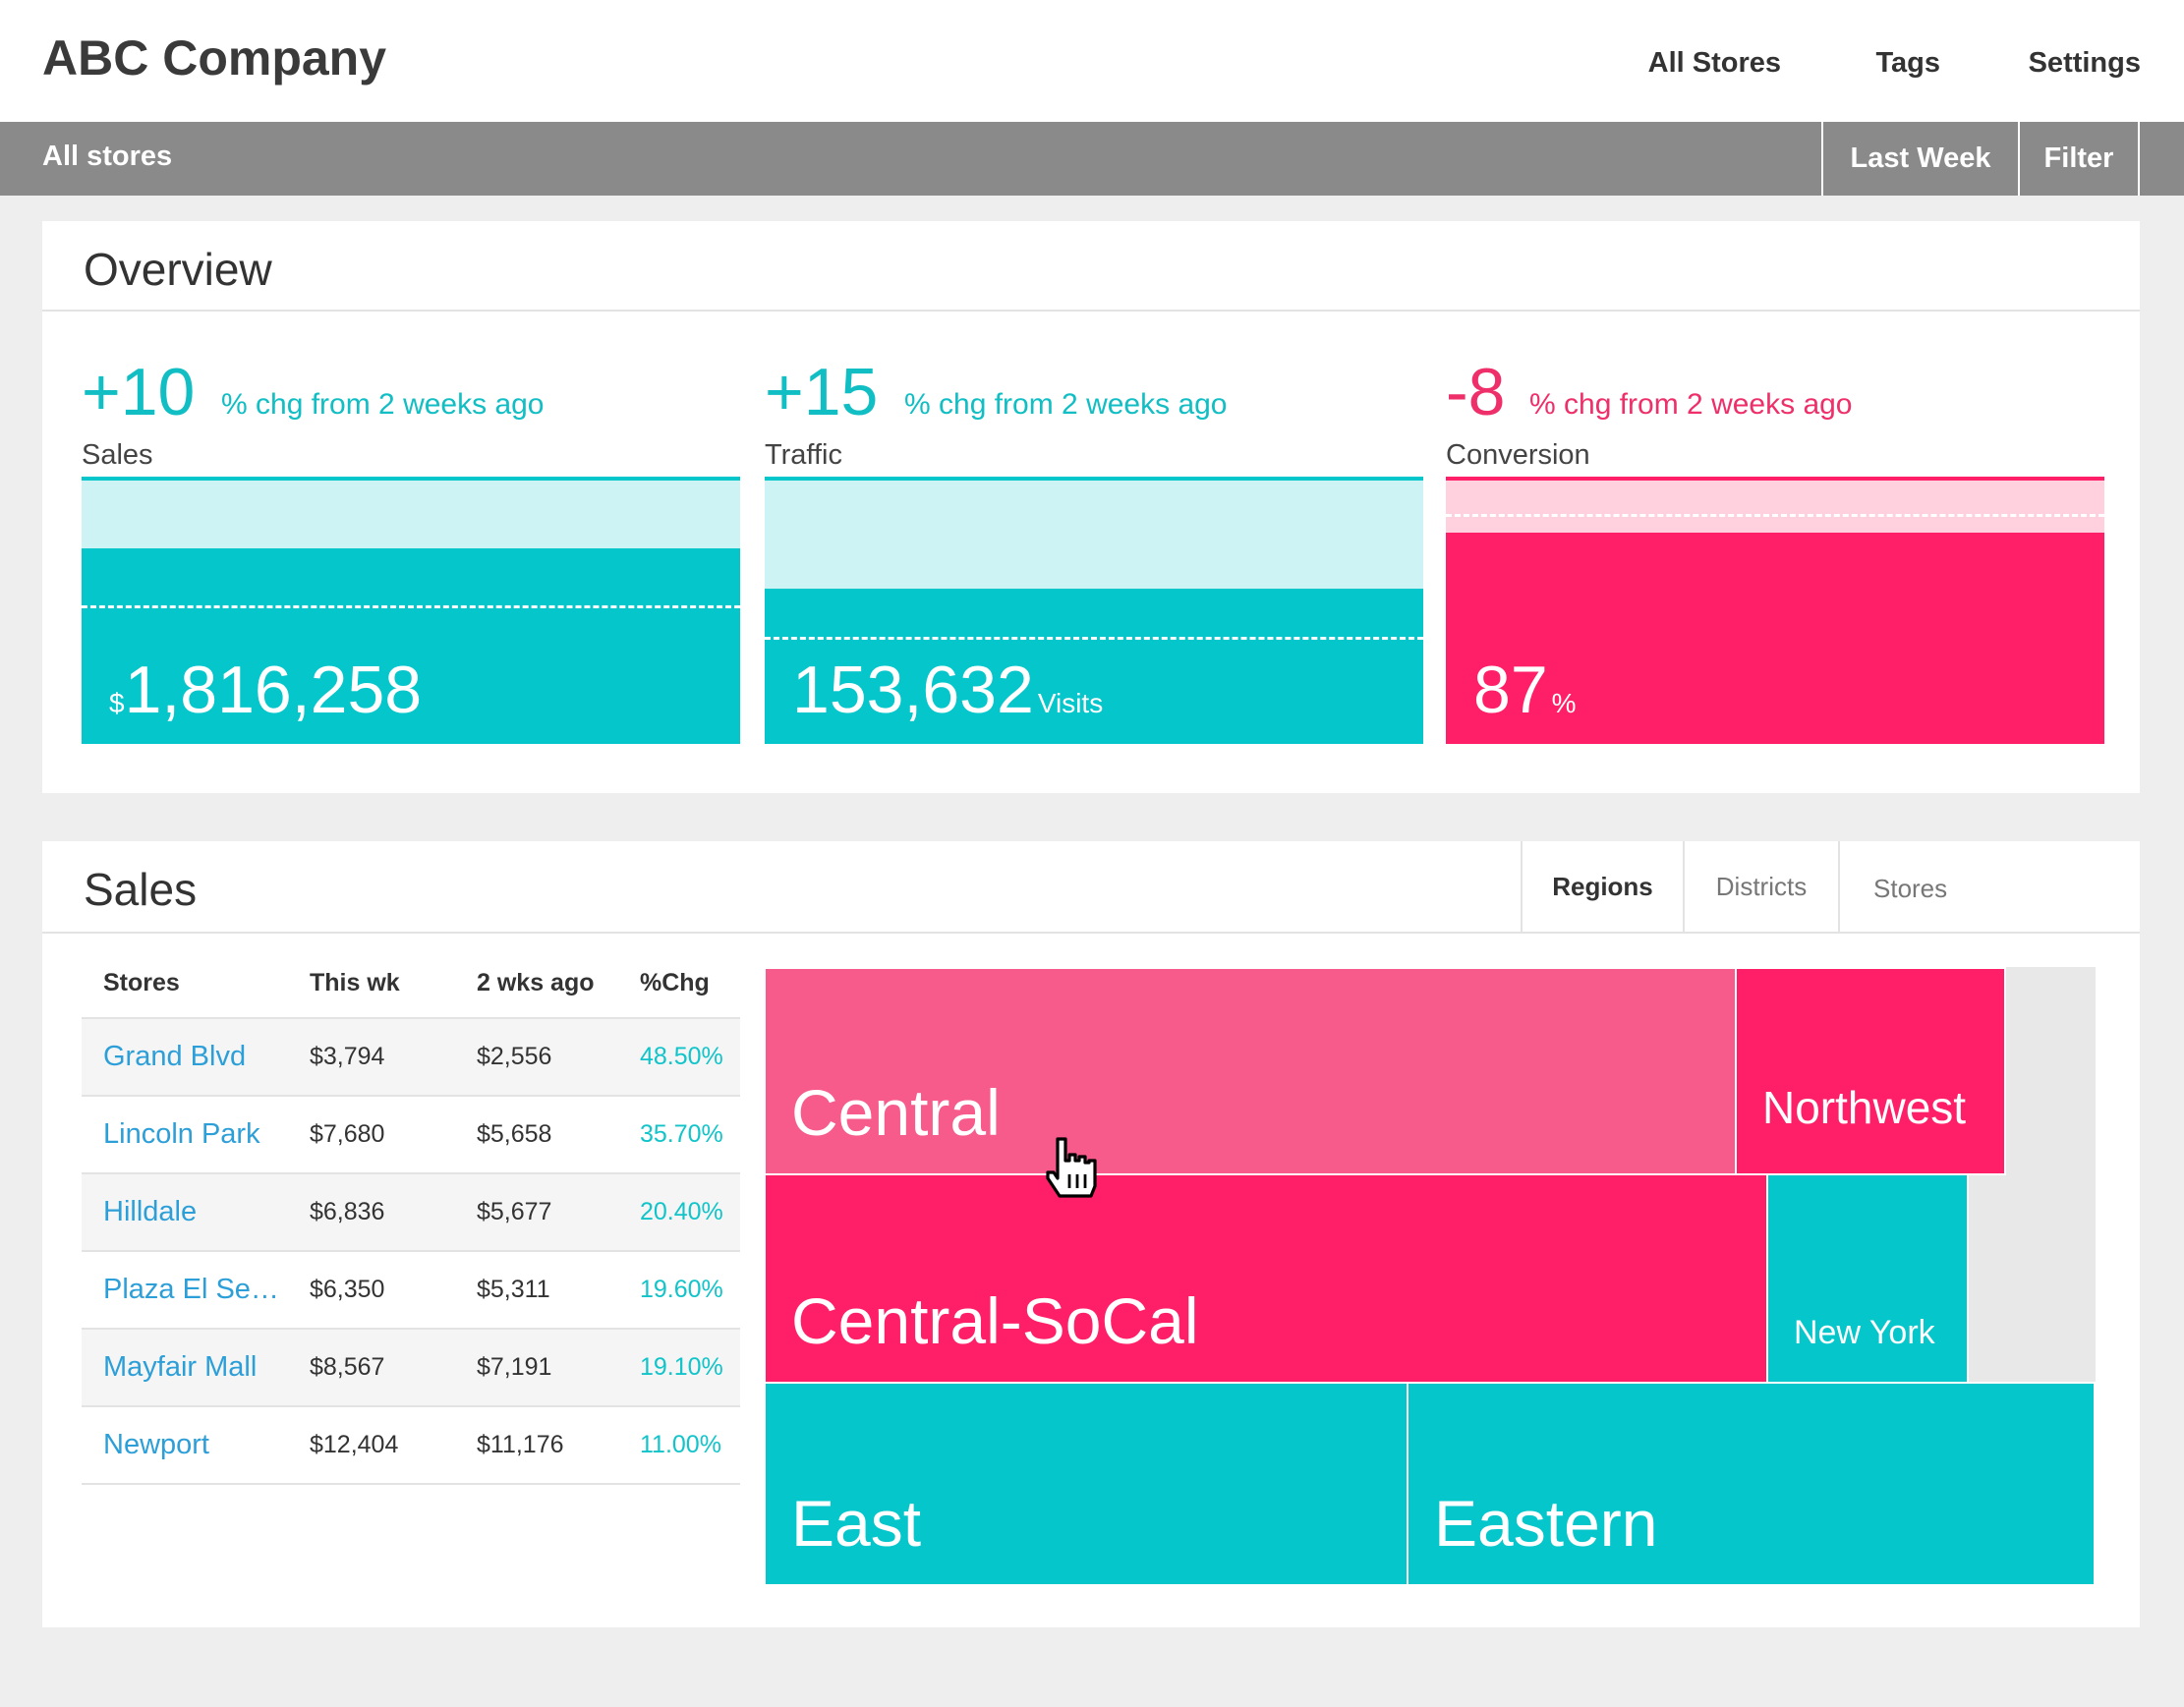 The image size is (2184, 1707). I want to click on kpi-value: $1,816,258, so click(267, 690).